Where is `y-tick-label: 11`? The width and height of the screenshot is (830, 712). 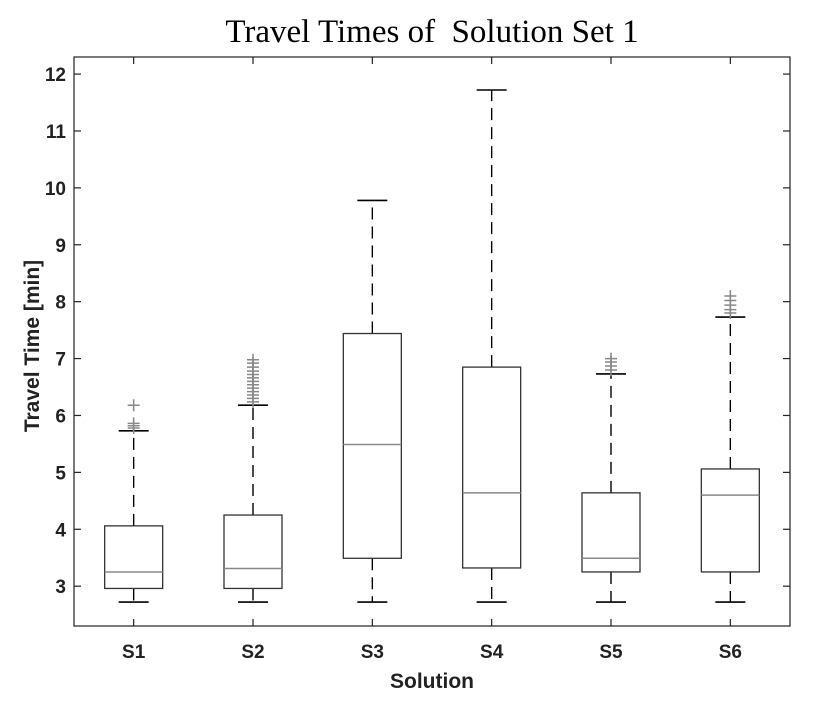 y-tick-label: 11 is located at coordinates (56, 132).